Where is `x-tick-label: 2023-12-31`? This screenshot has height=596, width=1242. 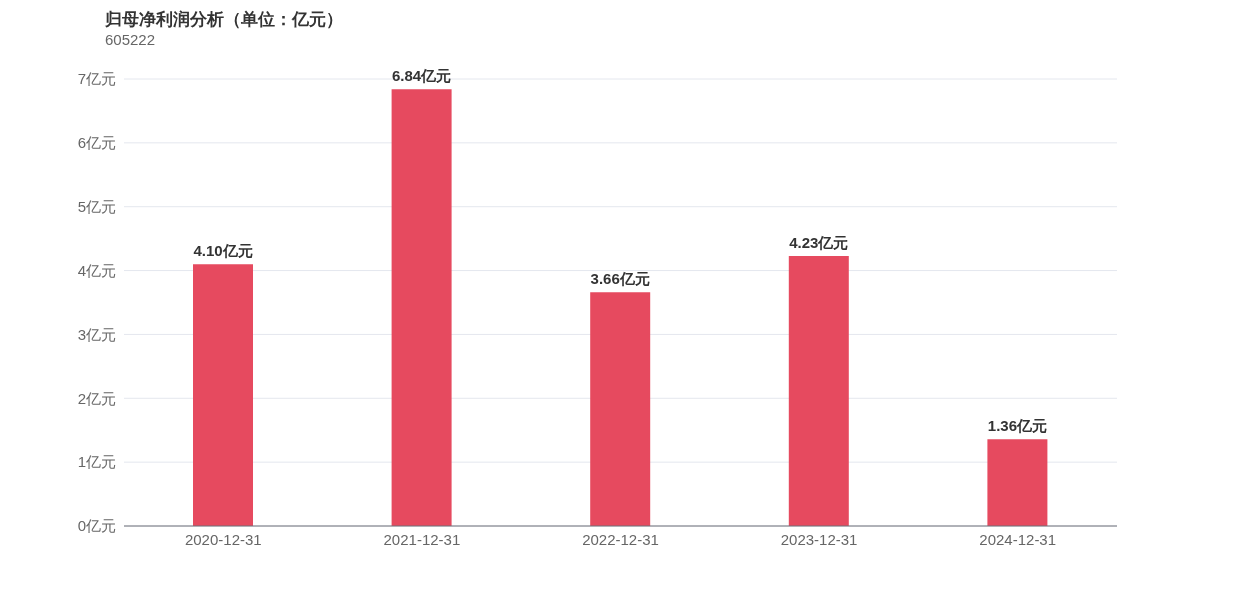 x-tick-label: 2023-12-31 is located at coordinates (819, 539).